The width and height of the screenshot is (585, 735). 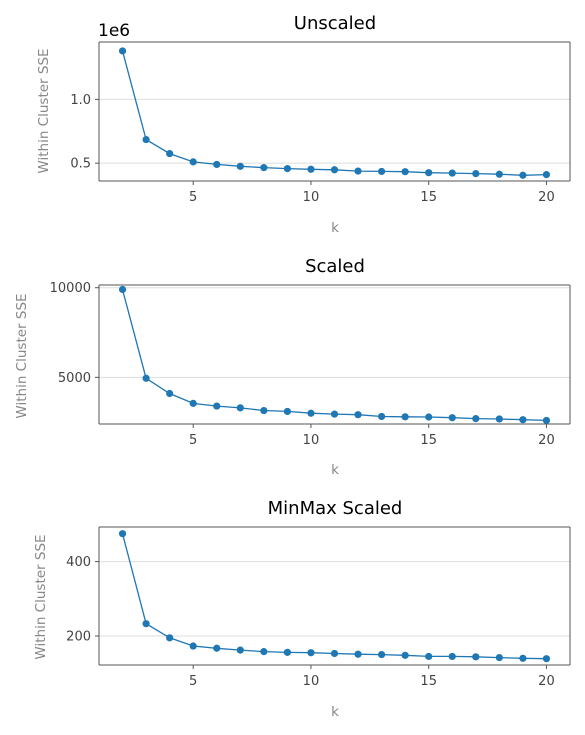 What do you see at coordinates (80, 100) in the screenshot?
I see `y-tick-label: 1.0` at bounding box center [80, 100].